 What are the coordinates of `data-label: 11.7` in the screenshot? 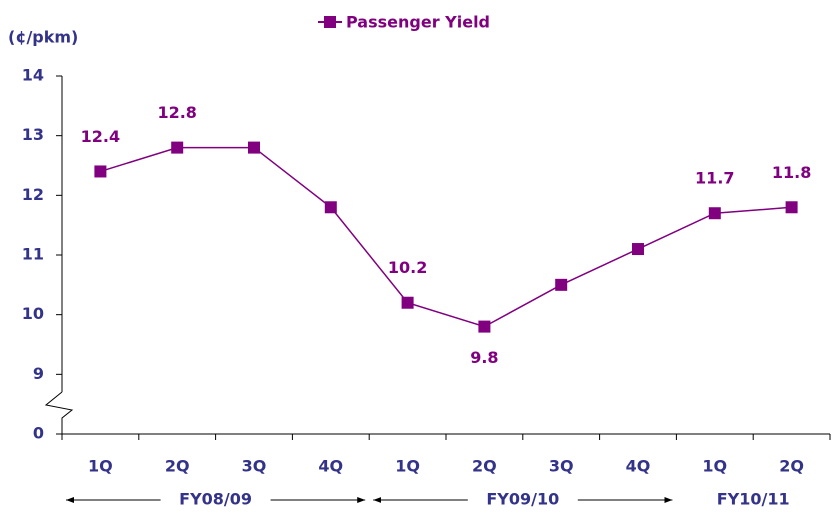 It's located at (714, 178).